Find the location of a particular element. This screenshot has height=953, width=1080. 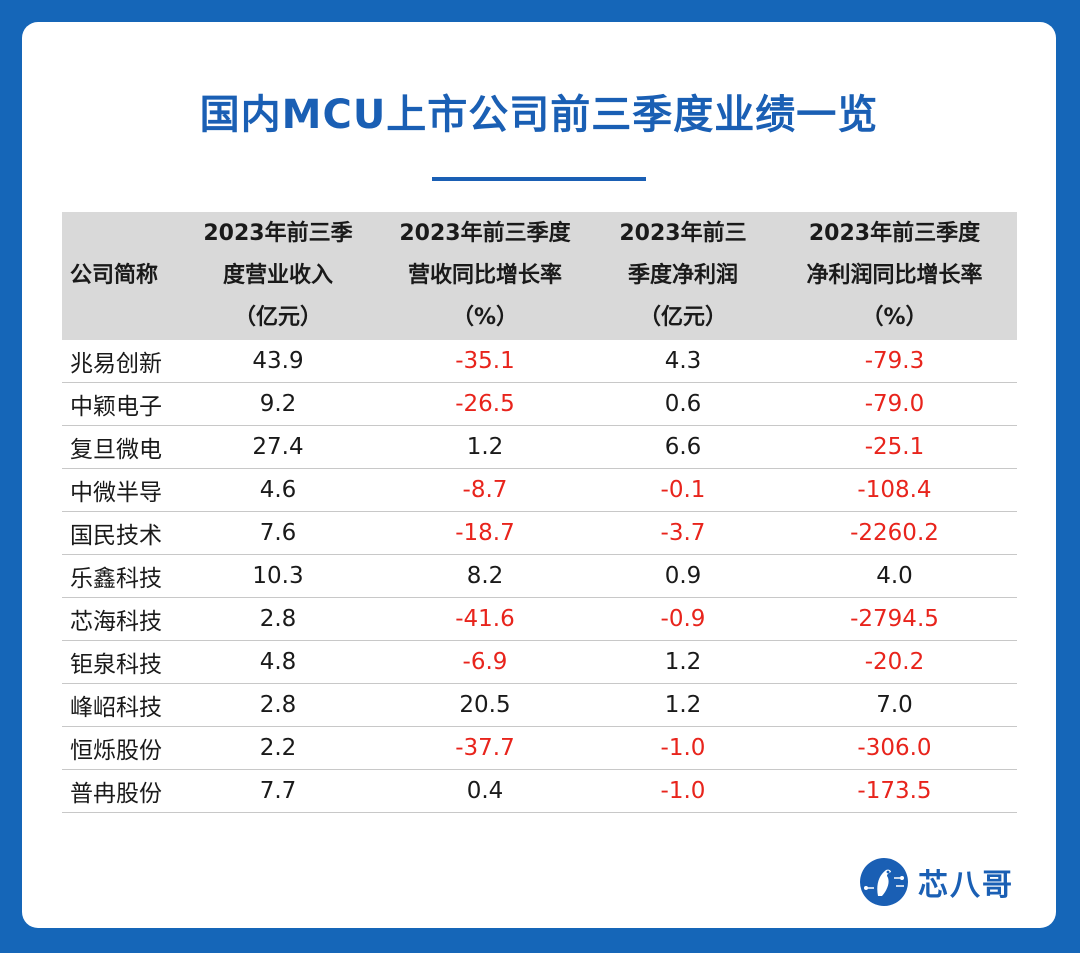

company-name-cell: 复旦微电 is located at coordinates (121, 447).